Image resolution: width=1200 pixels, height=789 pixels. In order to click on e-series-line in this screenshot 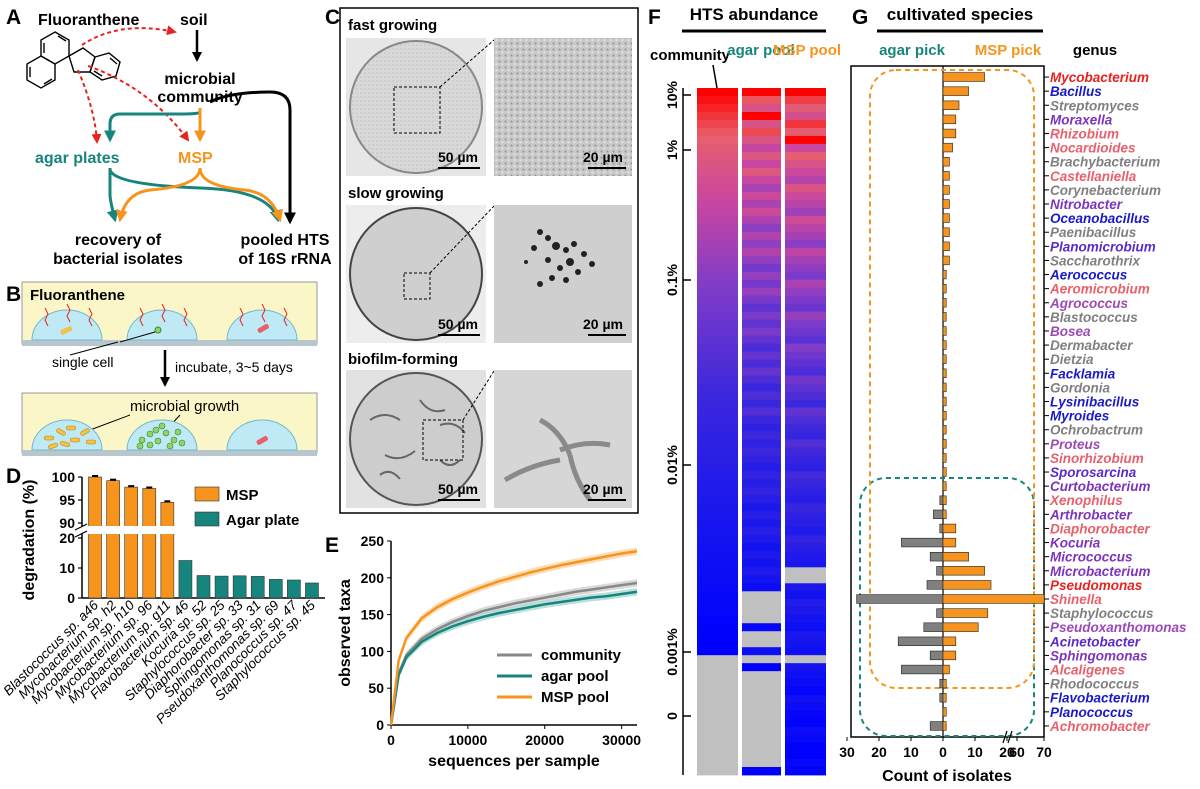, I will do `click(513, 653)`.